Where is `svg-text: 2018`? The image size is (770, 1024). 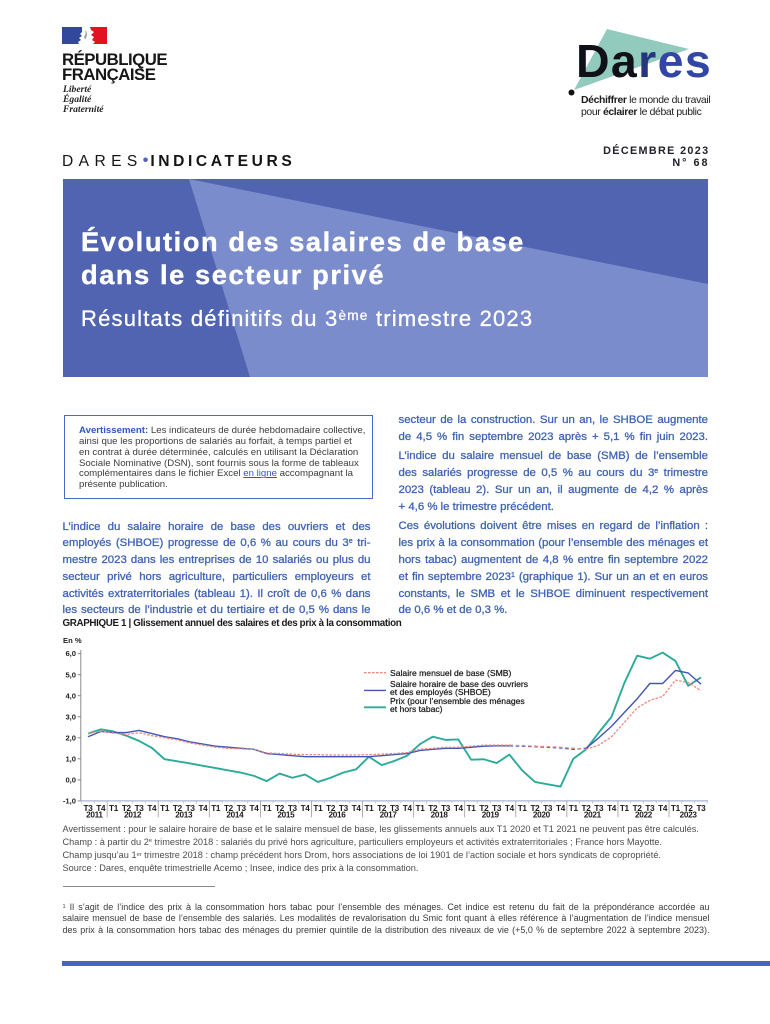
svg-text: 2018 is located at coordinates (440, 815).